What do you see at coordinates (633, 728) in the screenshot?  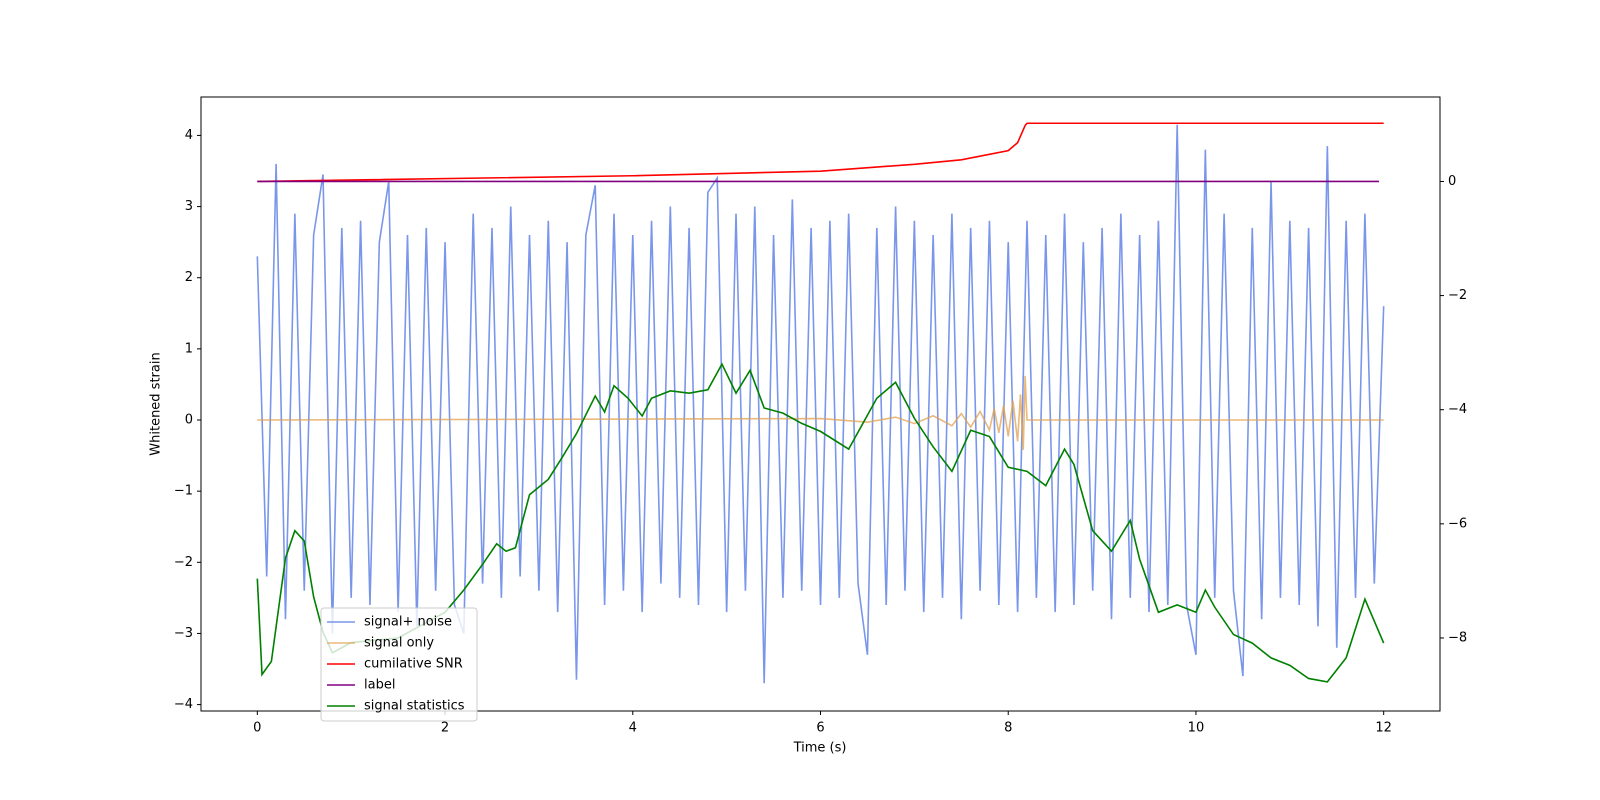 I see `x-tick-label: 4` at bounding box center [633, 728].